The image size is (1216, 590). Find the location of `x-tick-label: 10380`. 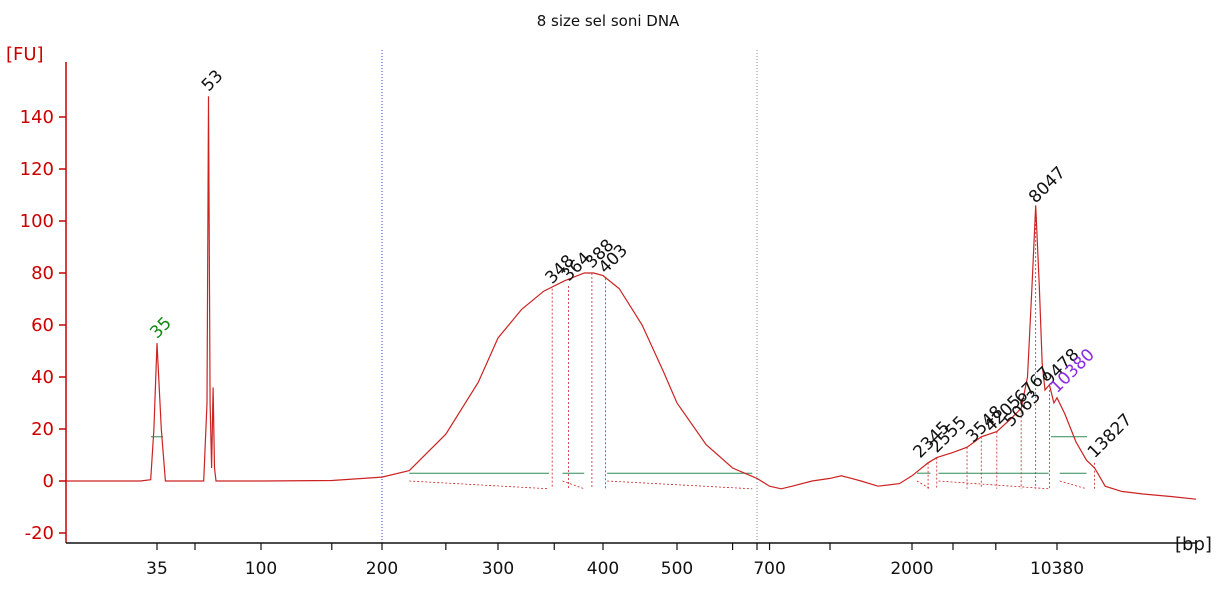

x-tick-label: 10380 is located at coordinates (1057, 569).